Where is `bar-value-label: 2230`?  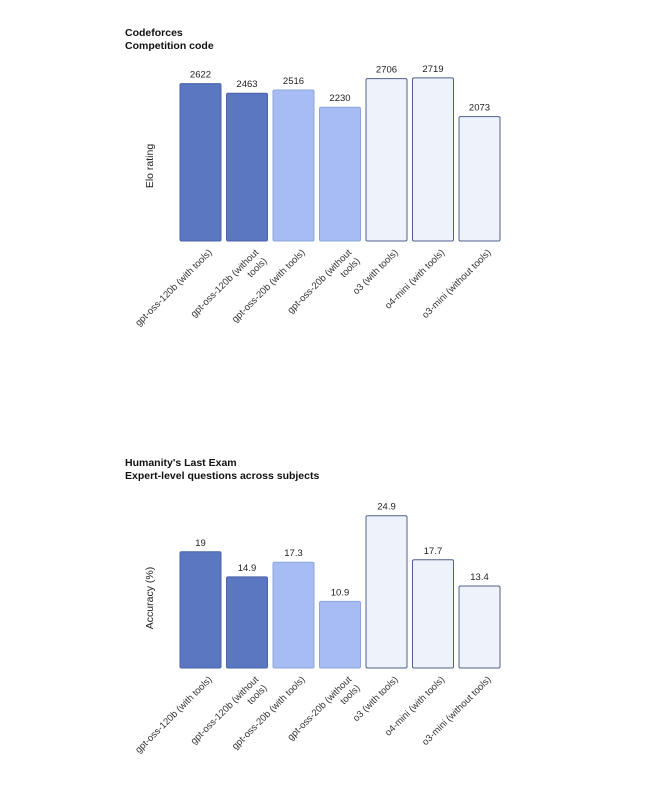 bar-value-label: 2230 is located at coordinates (339, 98).